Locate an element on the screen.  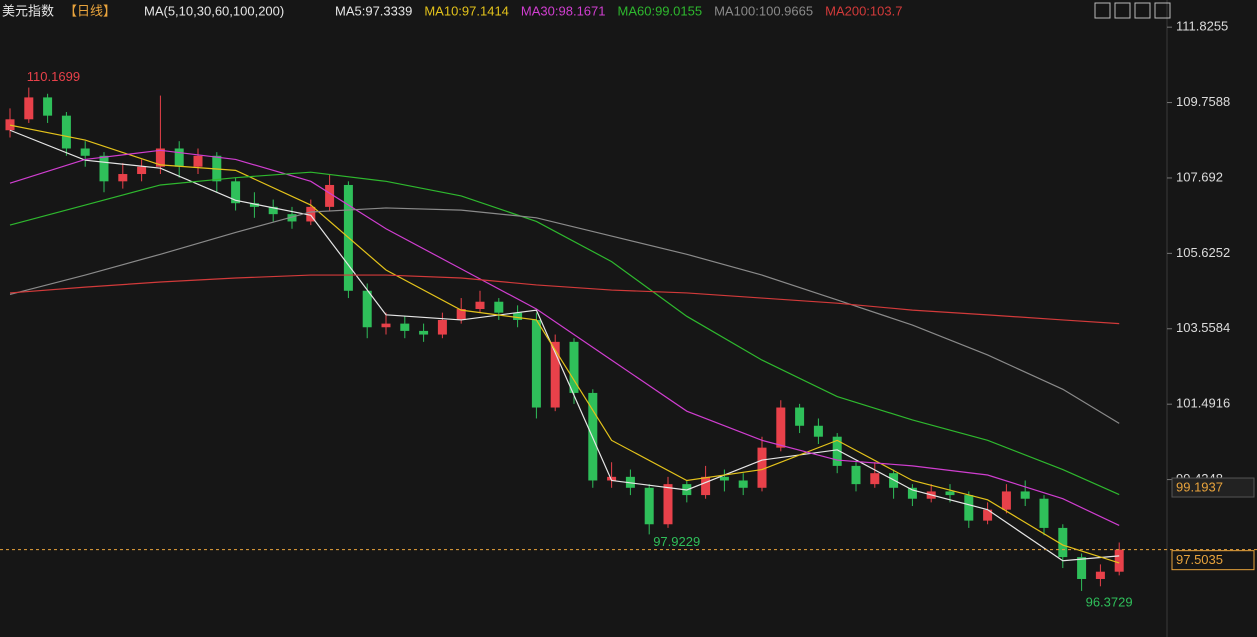
y-tick-label: 109.7588 is located at coordinates (1203, 101).